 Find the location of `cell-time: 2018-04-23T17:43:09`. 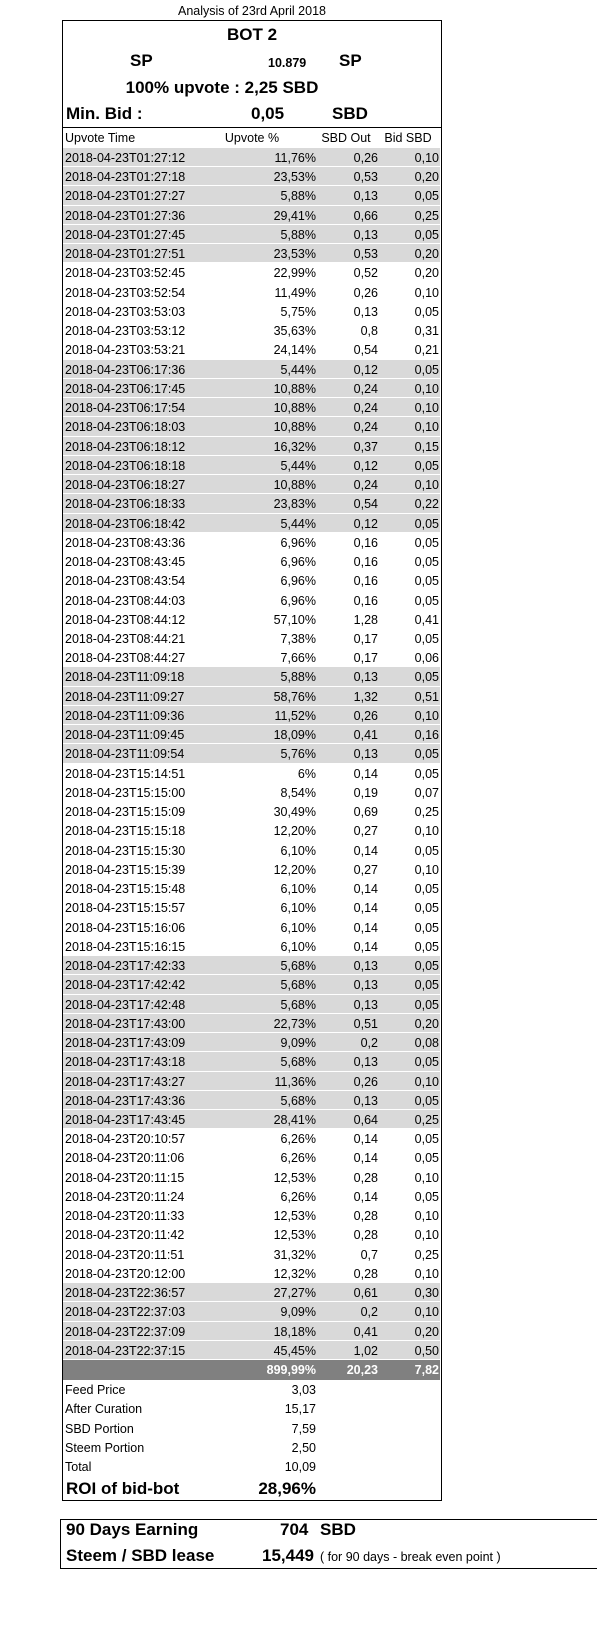

cell-time: 2018-04-23T17:43:09 is located at coordinates (125, 1043).